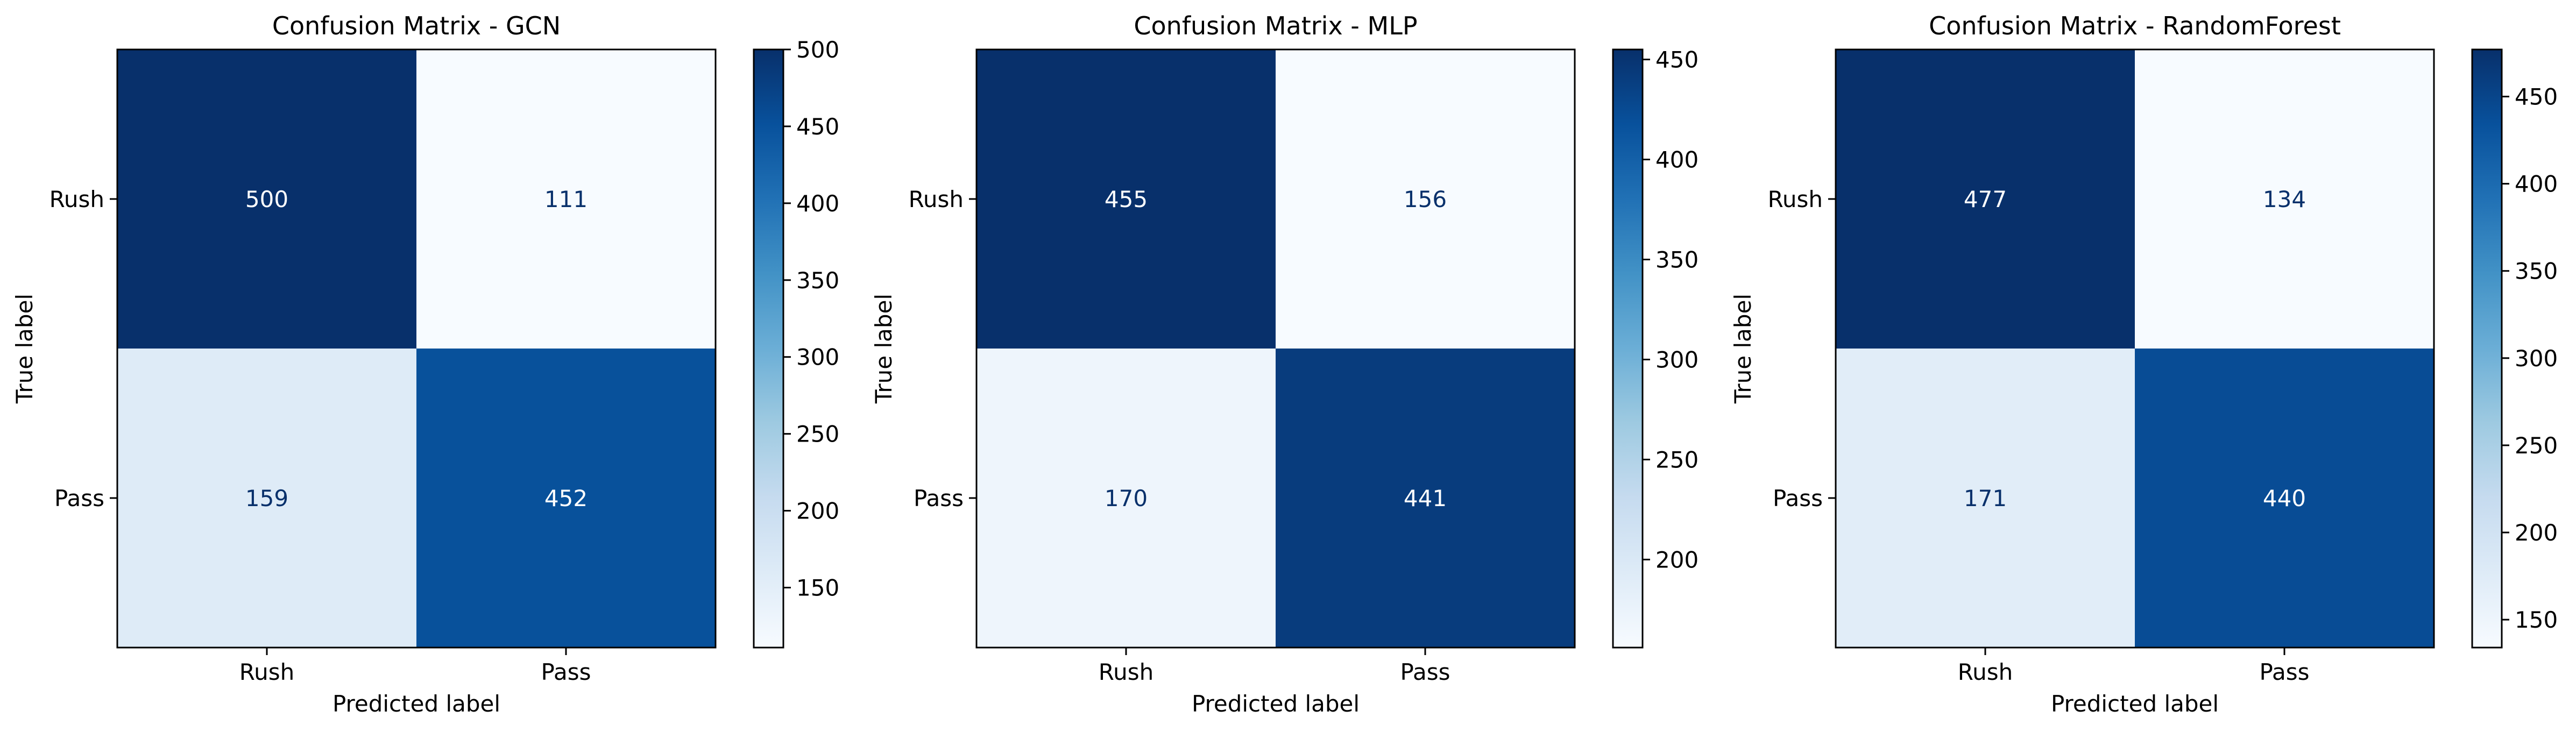 This screenshot has width=2576, height=732. I want to click on cell-value-label: 440, so click(2284, 498).